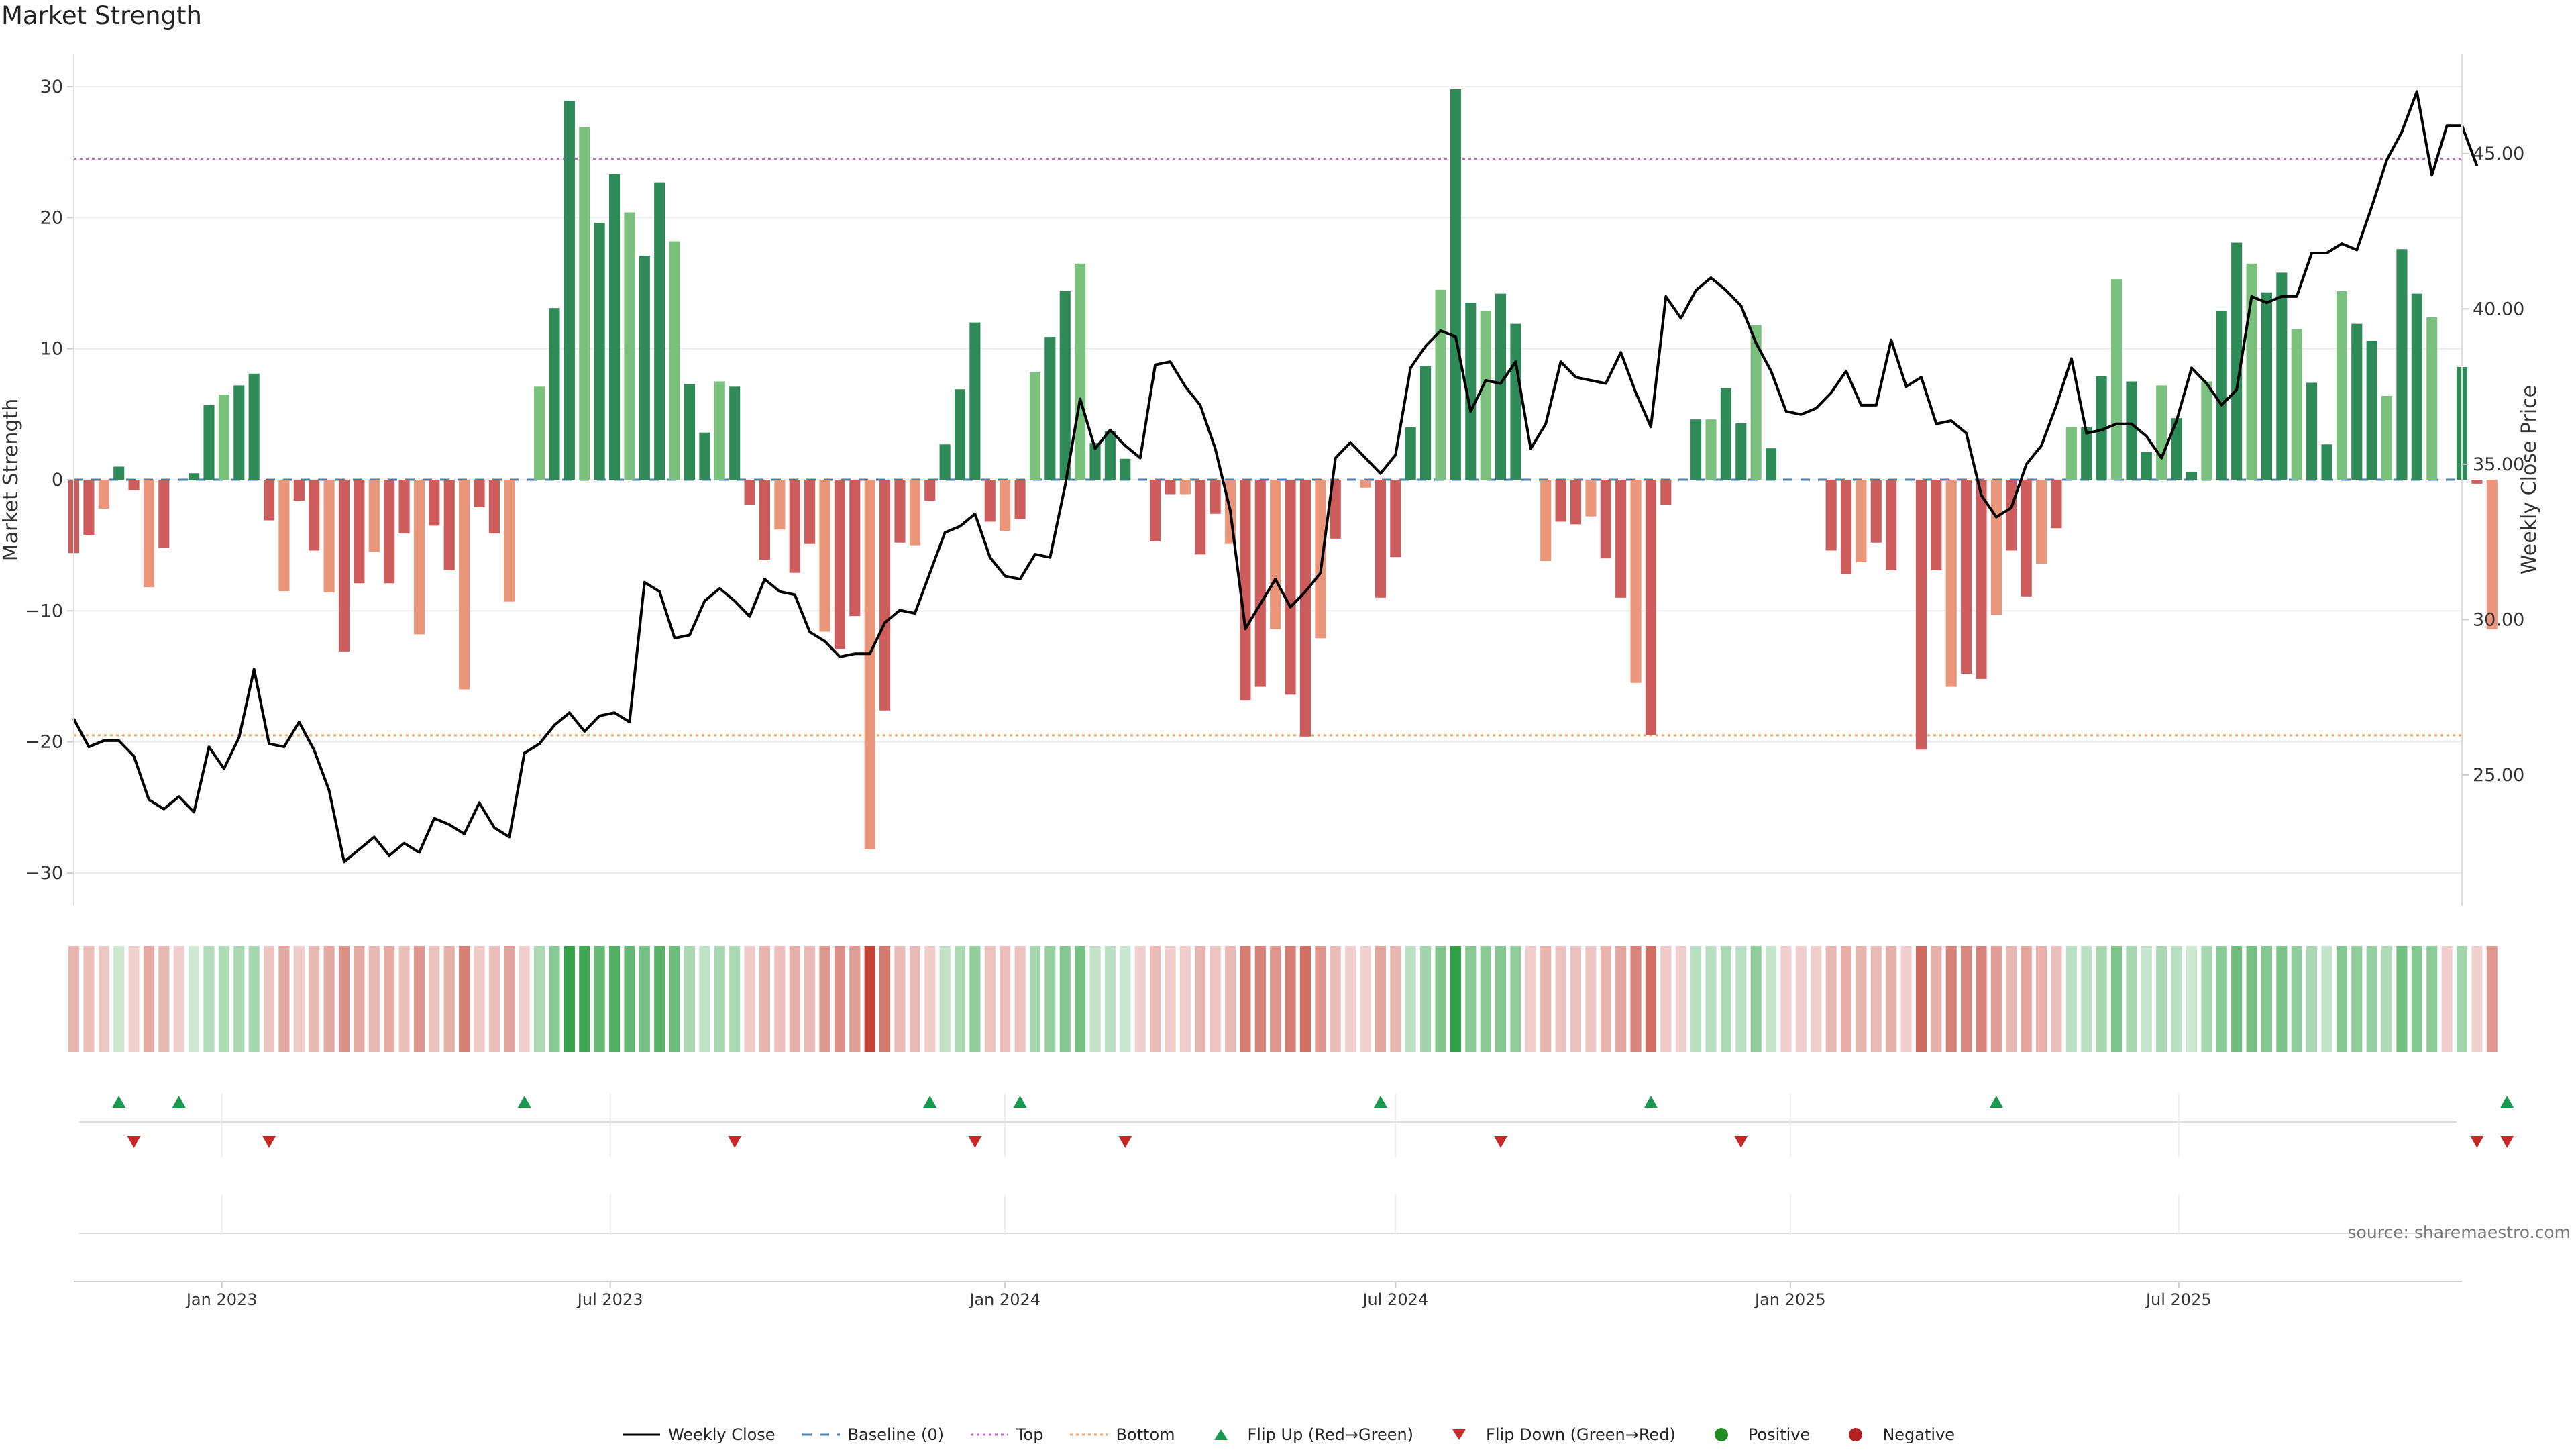  I want to click on legend-label: Flip Up (Red→Green), so click(1330, 1435).